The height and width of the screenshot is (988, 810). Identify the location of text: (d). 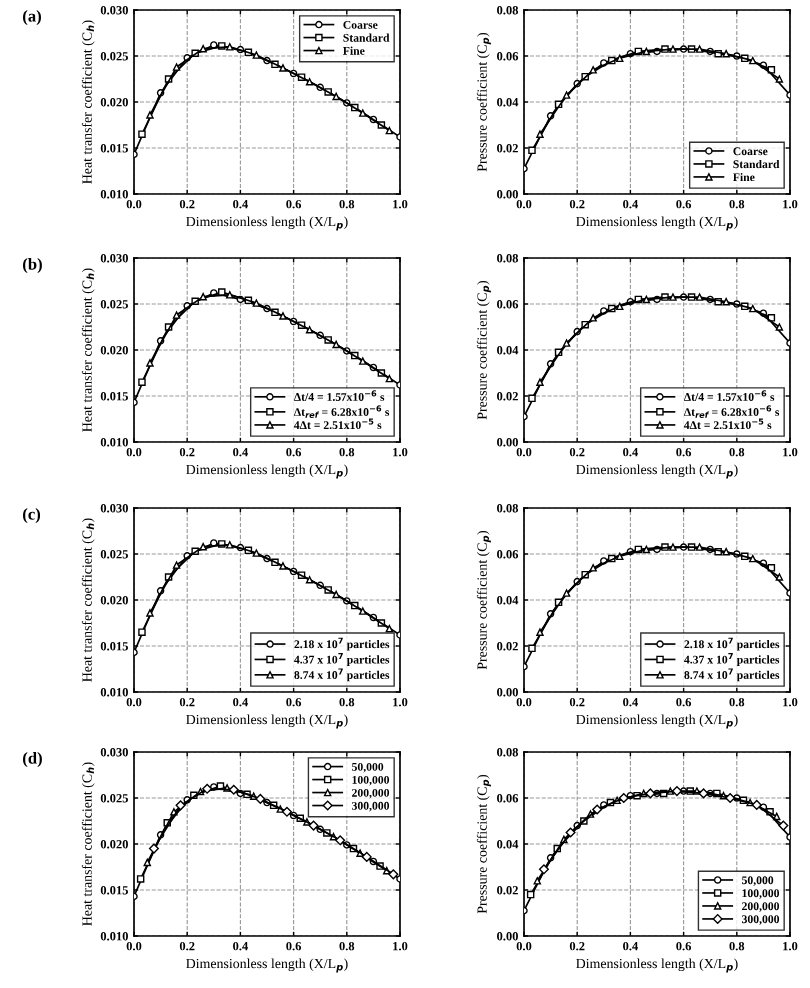
(32, 760).